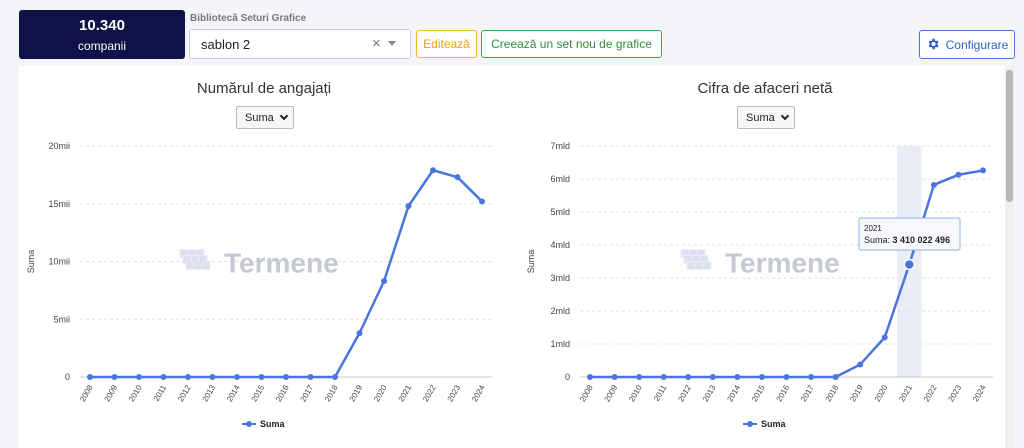 The image size is (1024, 448). Describe the element at coordinates (782, 263) in the screenshot. I see `watermark-text: Termene` at that location.